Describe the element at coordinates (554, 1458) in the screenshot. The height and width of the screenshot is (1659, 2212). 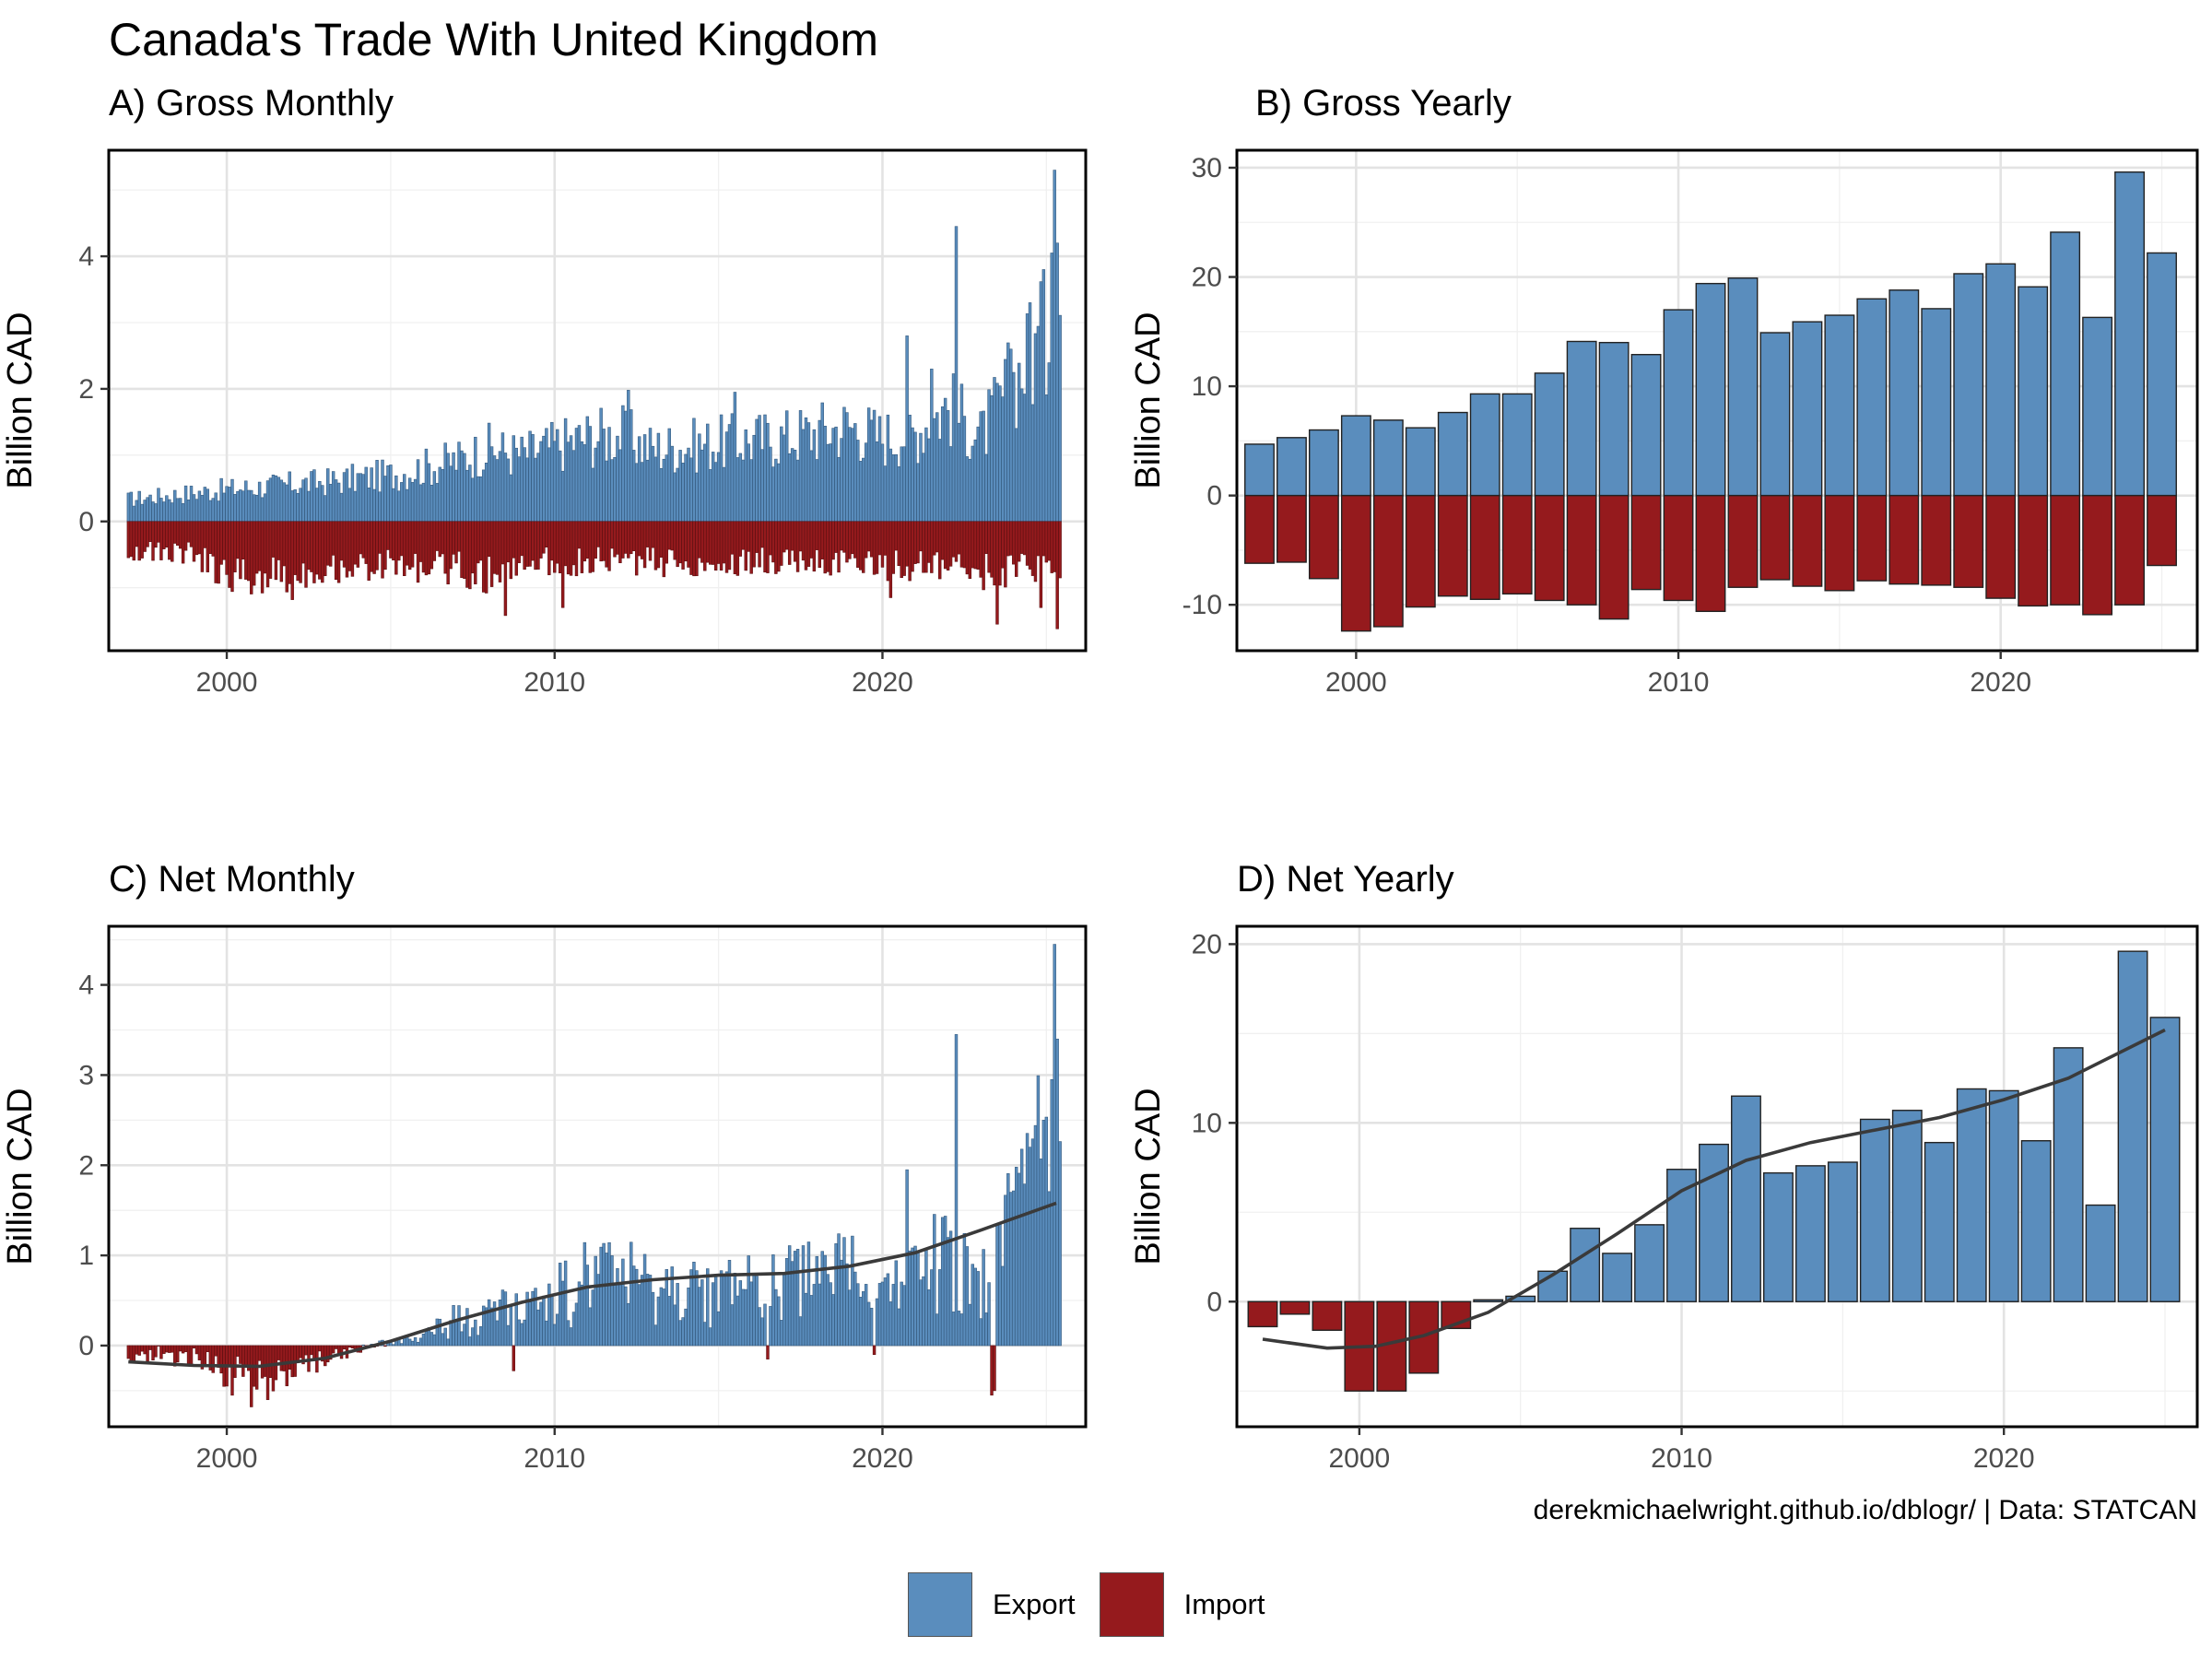
I see `x-tick-label: 2010` at that location.